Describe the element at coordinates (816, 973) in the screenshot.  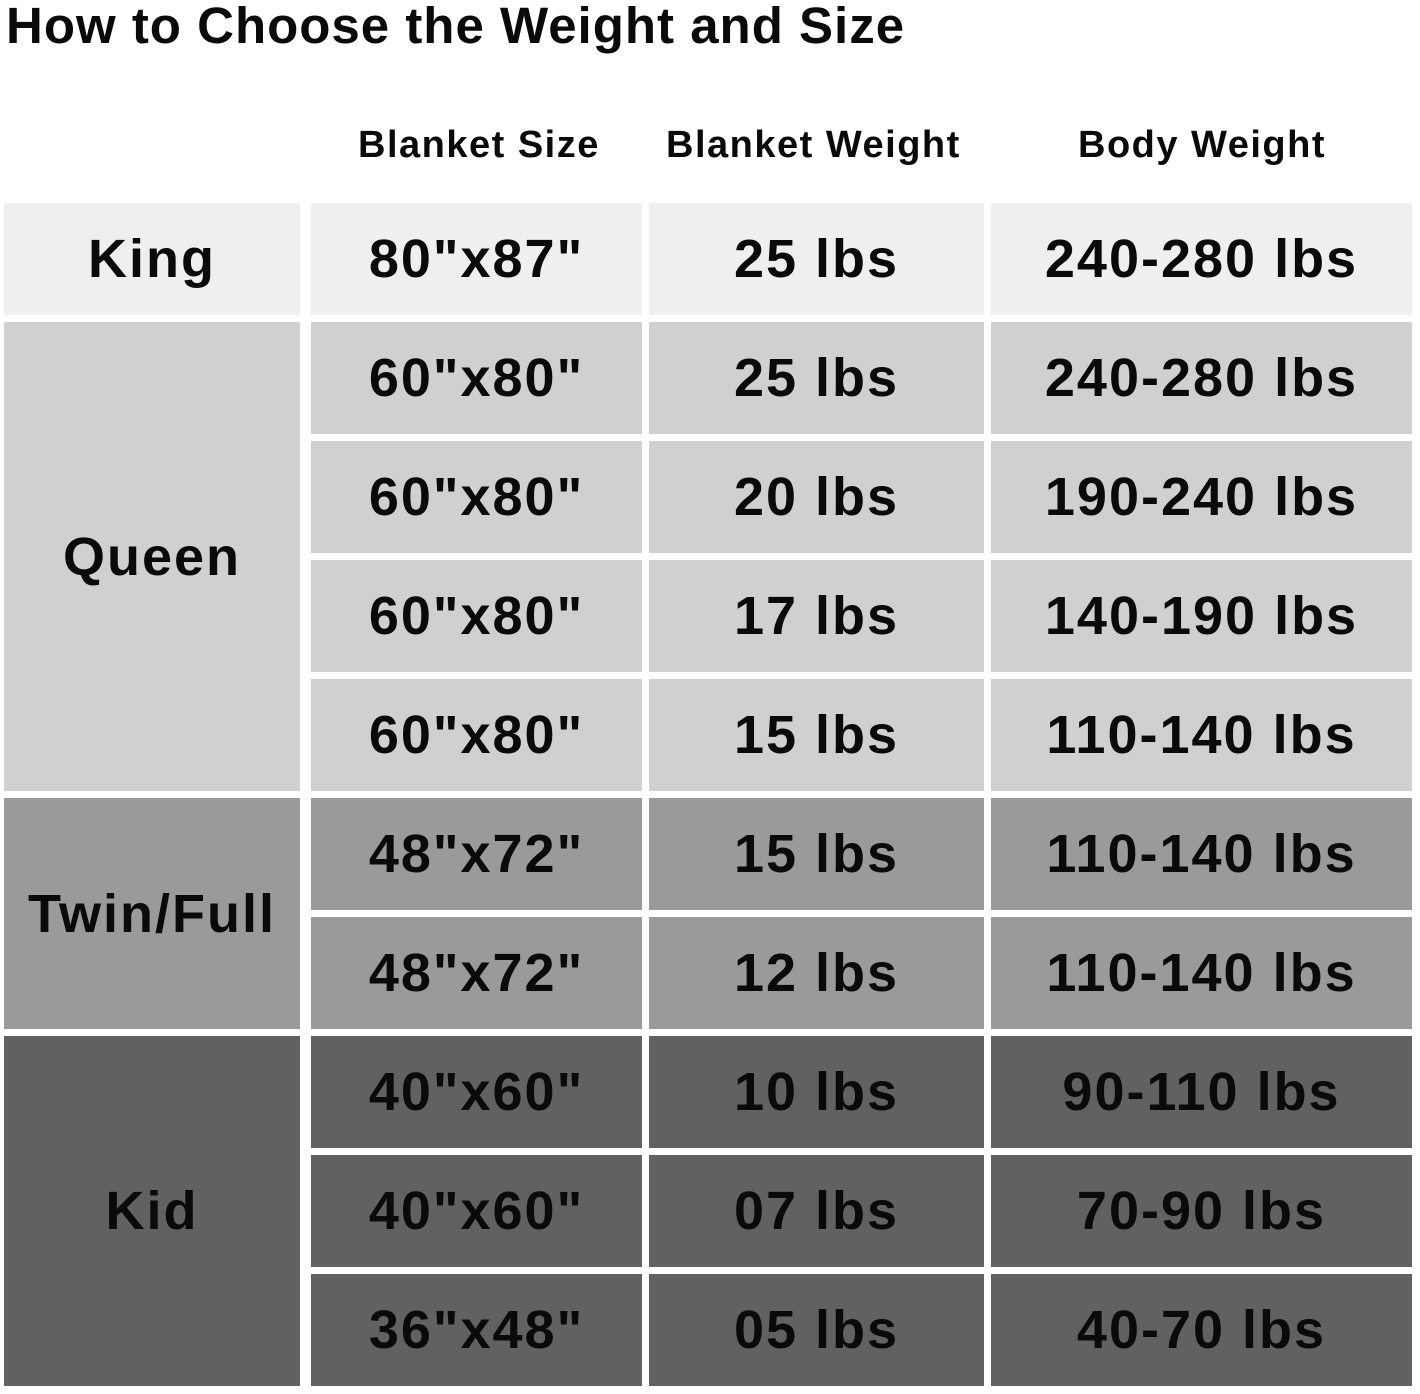
I see `blanket-weight-cell: 12 lbs` at that location.